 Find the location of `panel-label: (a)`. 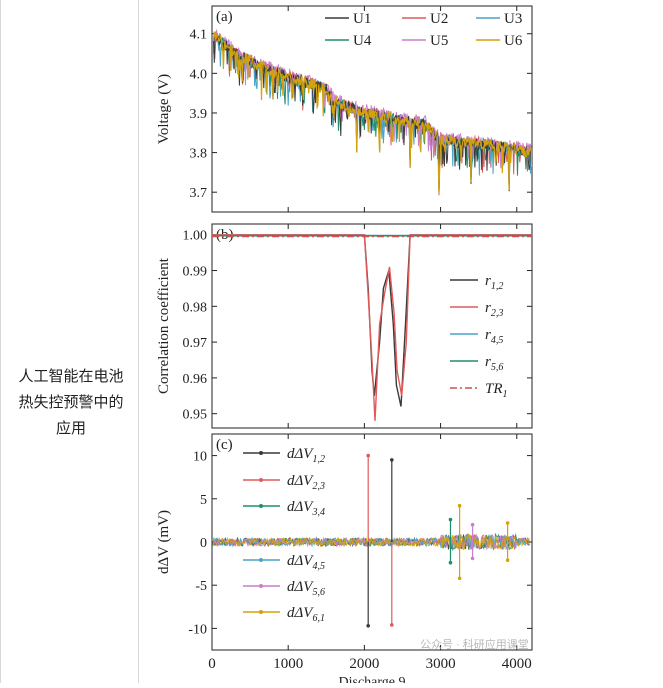

panel-label: (a) is located at coordinates (224, 17).